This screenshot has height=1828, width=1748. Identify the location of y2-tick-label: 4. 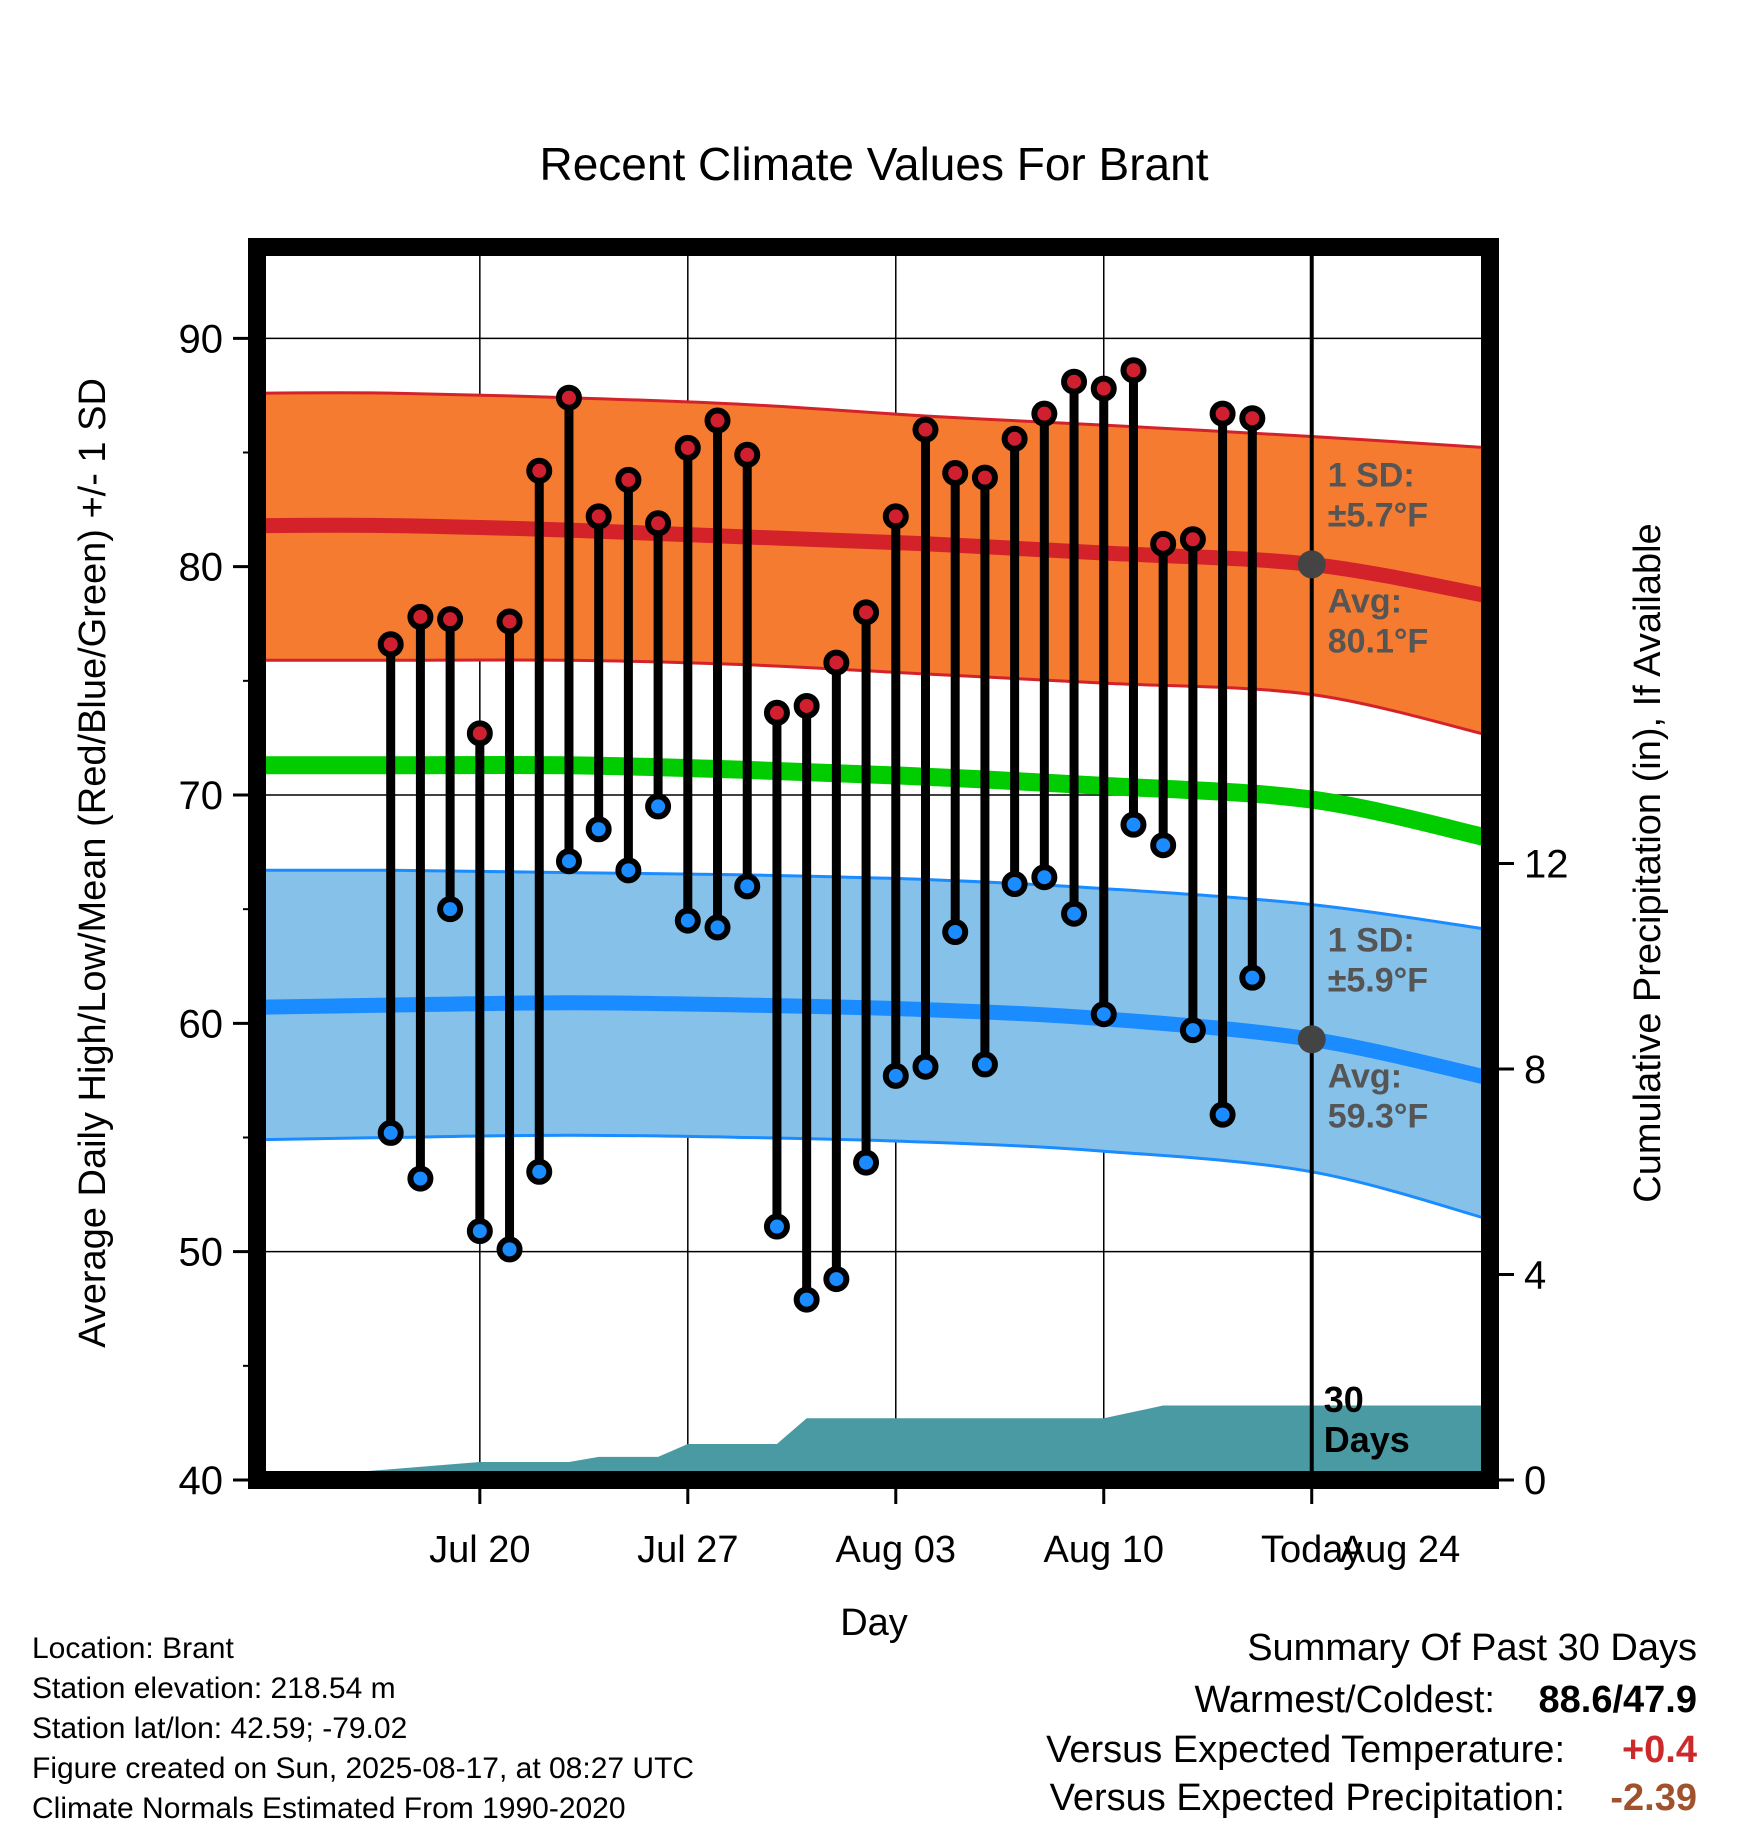
(1535, 1276).